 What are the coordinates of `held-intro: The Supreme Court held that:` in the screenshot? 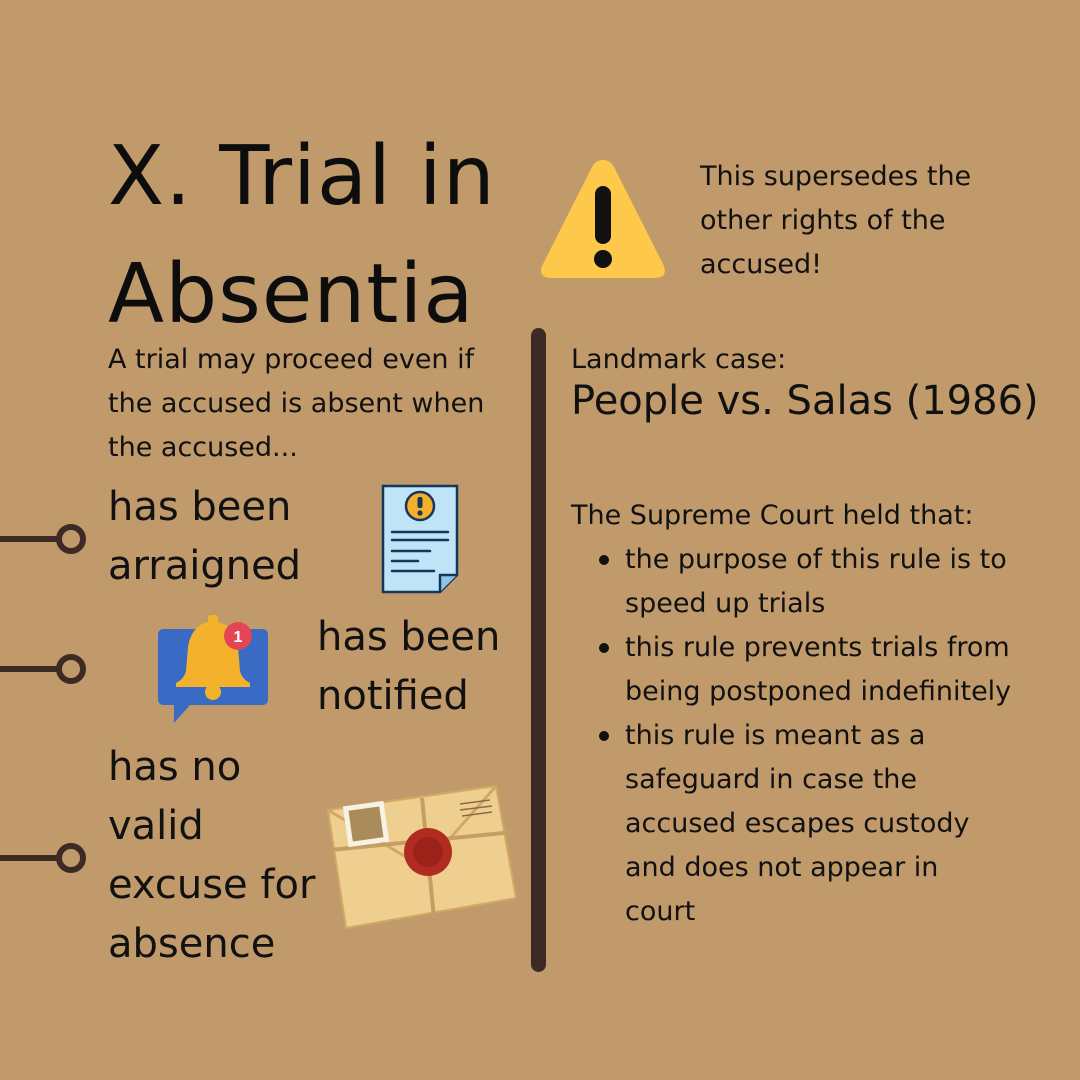 It's located at (772, 515).